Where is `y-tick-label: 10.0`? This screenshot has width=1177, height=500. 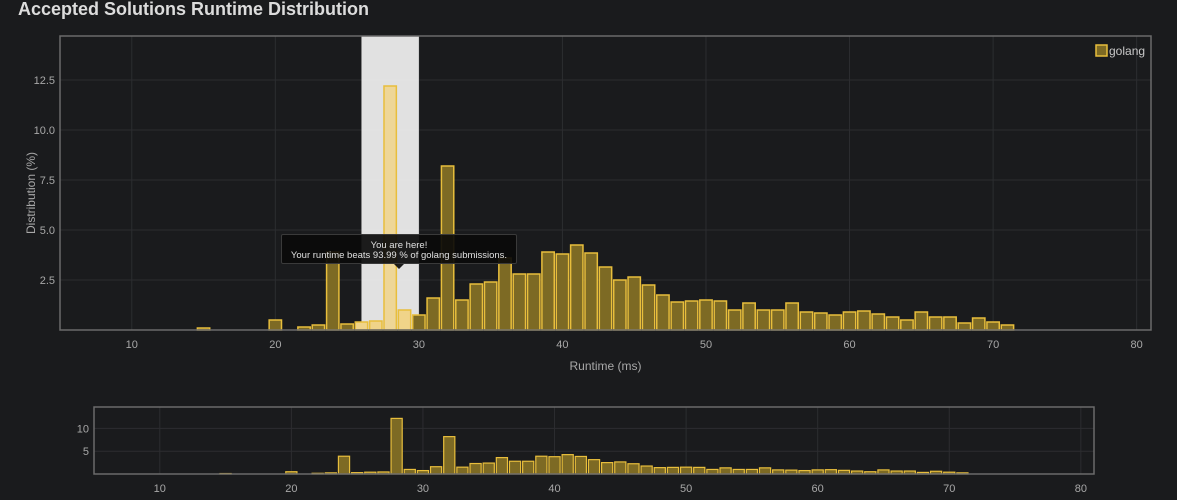 y-tick-label: 10.0 is located at coordinates (44, 131).